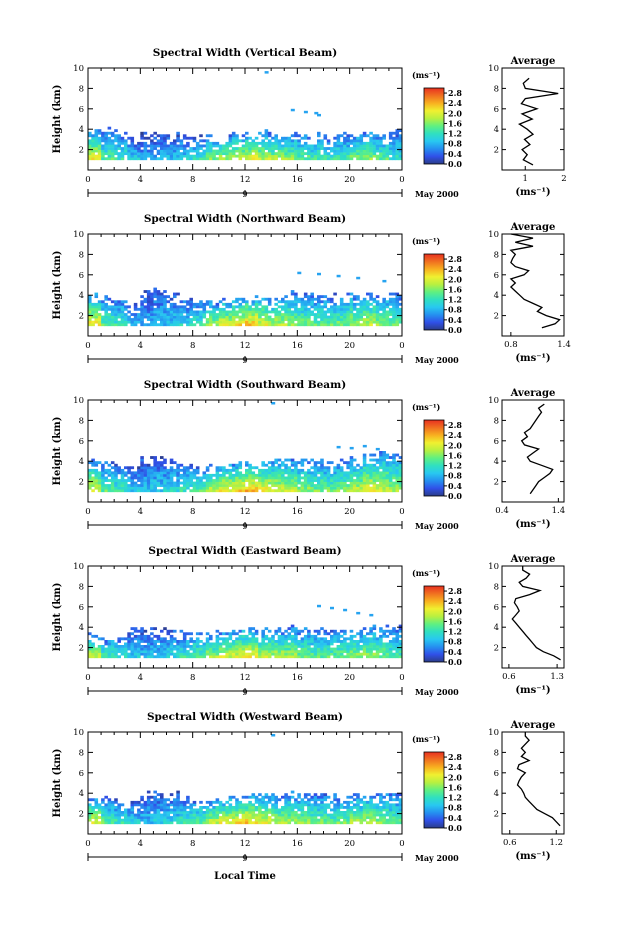 This screenshot has height=929, width=621. I want to click on panel-title: Spectral Width (Northward Beam), so click(245, 219).